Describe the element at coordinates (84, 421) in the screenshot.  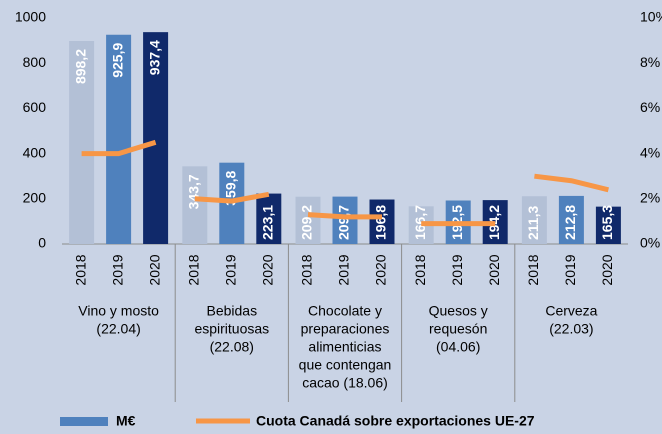
I see `legend-swatch` at that location.